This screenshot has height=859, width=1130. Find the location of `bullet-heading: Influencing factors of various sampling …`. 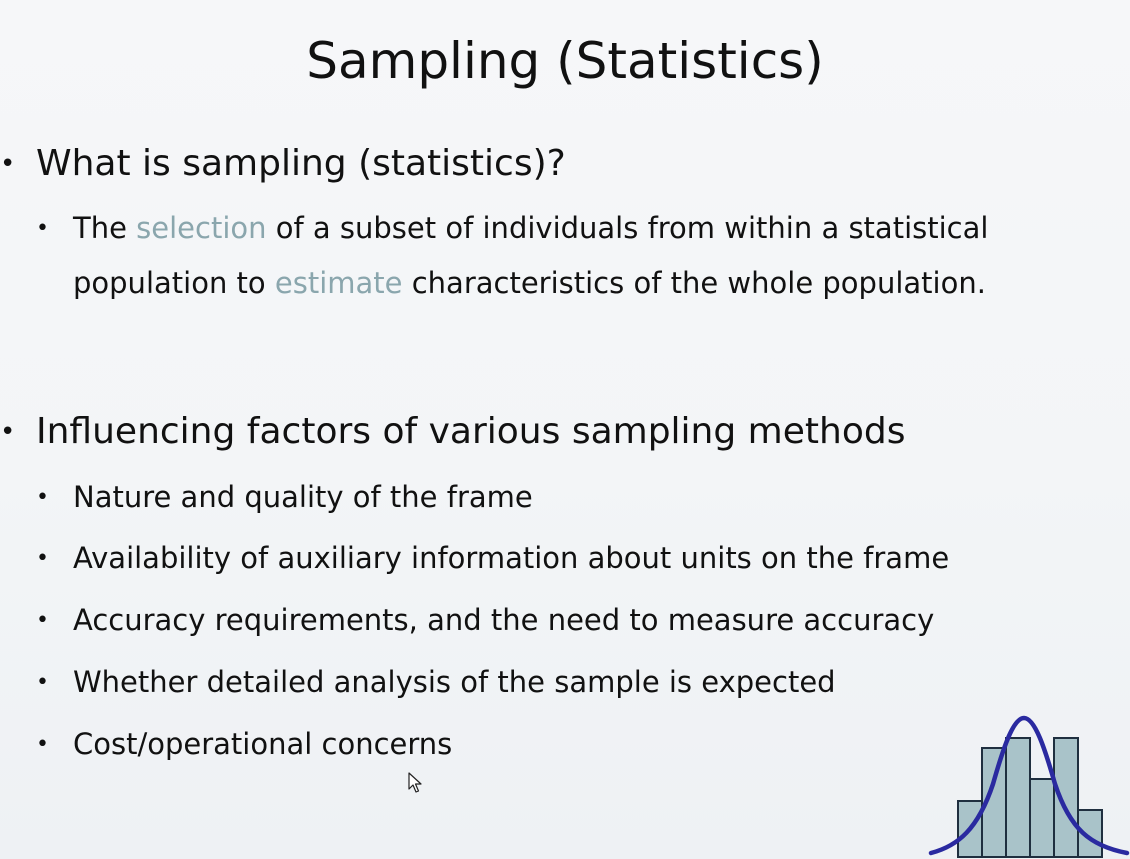

bullet-heading: Influencing factors of various sampling … is located at coordinates (471, 431).